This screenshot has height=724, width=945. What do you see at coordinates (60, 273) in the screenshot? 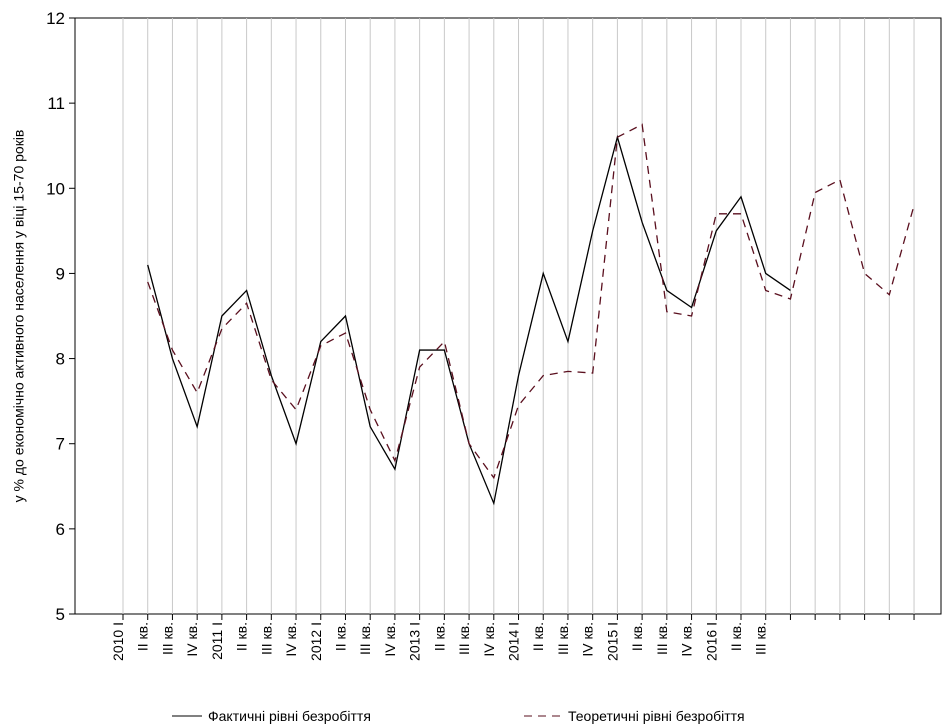
I see `y-tick-label: 9` at bounding box center [60, 273].